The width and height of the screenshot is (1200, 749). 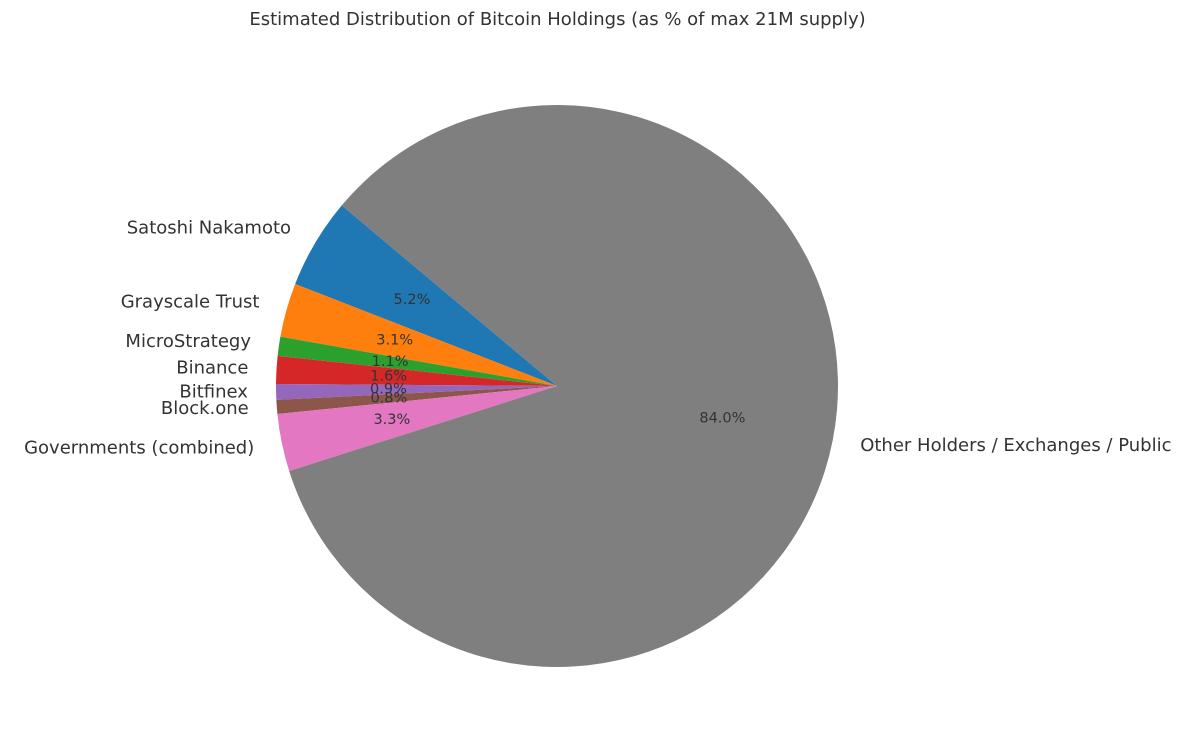 I want to click on slice-label: Satoshi Nakamoto, so click(x=209, y=227).